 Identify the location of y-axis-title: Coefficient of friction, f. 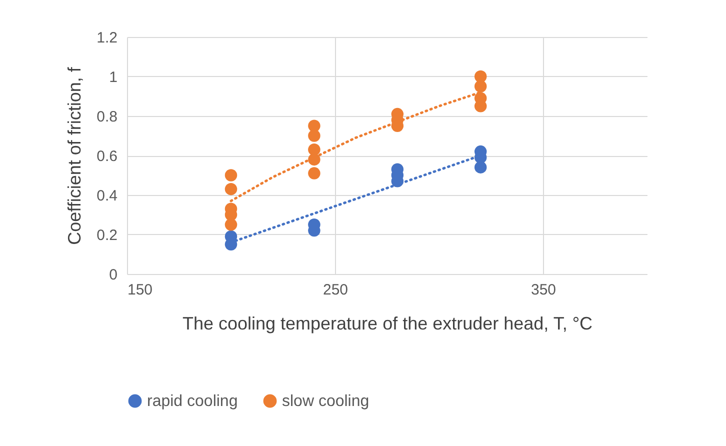
(74, 155).